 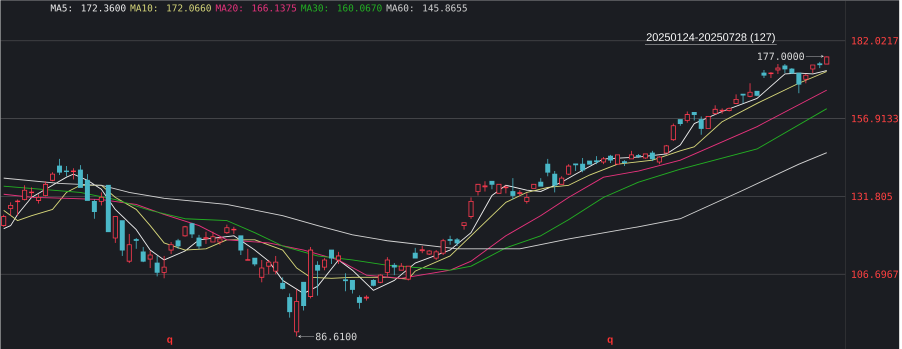 What do you see at coordinates (88, 8) in the screenshot?
I see `text: MA5: 172.3600` at bounding box center [88, 8].